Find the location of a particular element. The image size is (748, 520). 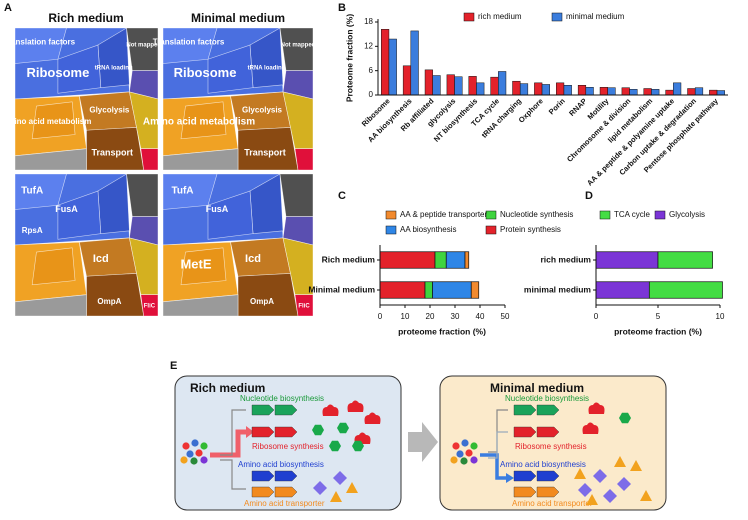

y-tick-label: minimal medium is located at coordinates (558, 289).